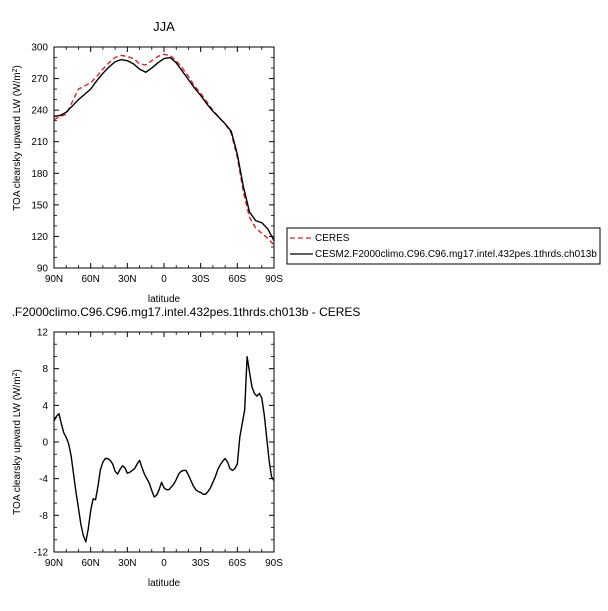 This screenshot has width=608, height=611. Describe the element at coordinates (201, 563) in the screenshot. I see `bottom-chart-x-tick-label: 30S` at that location.